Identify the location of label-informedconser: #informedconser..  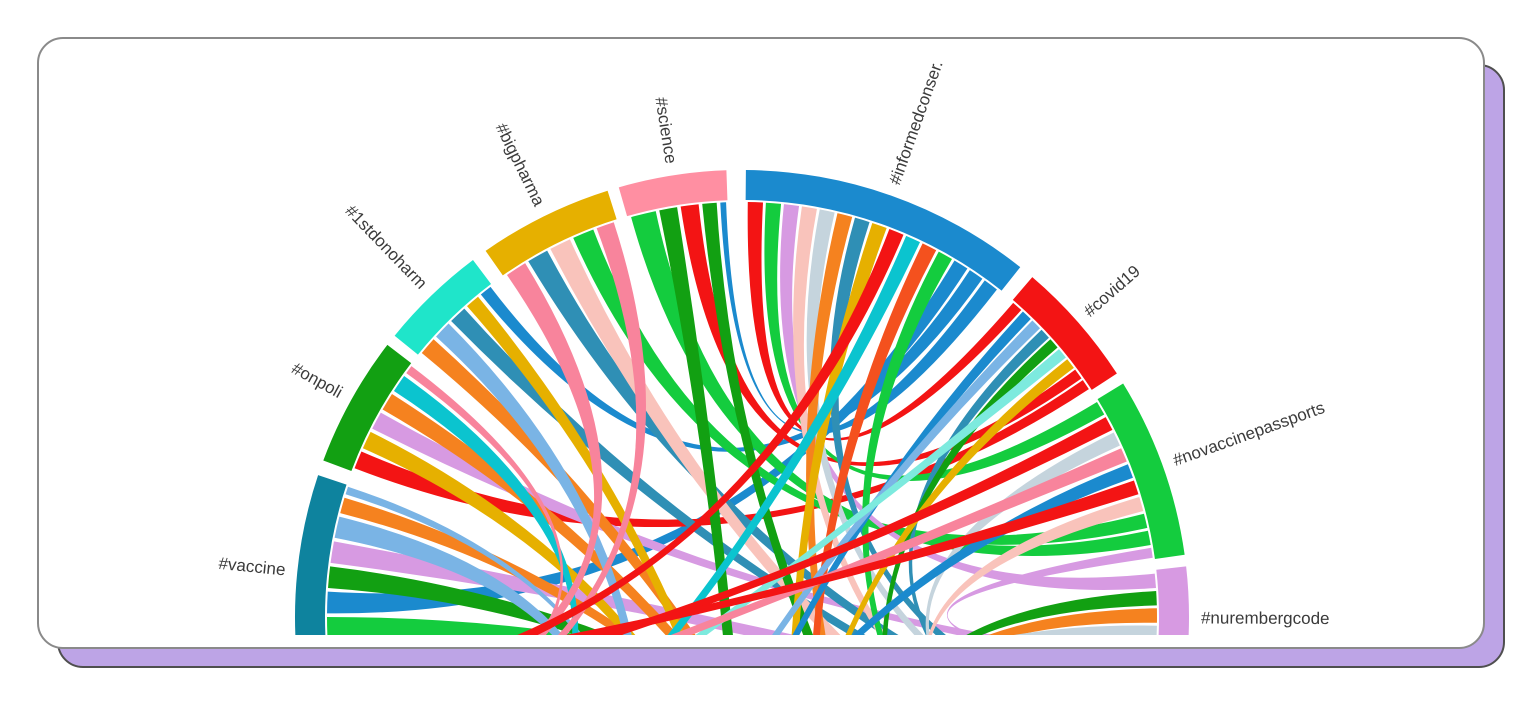
(915, 122).